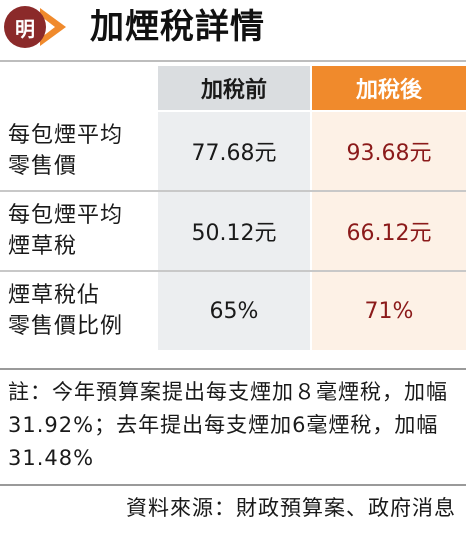 The image size is (466, 535). I want to click on value-before: 77.68元, so click(234, 151).